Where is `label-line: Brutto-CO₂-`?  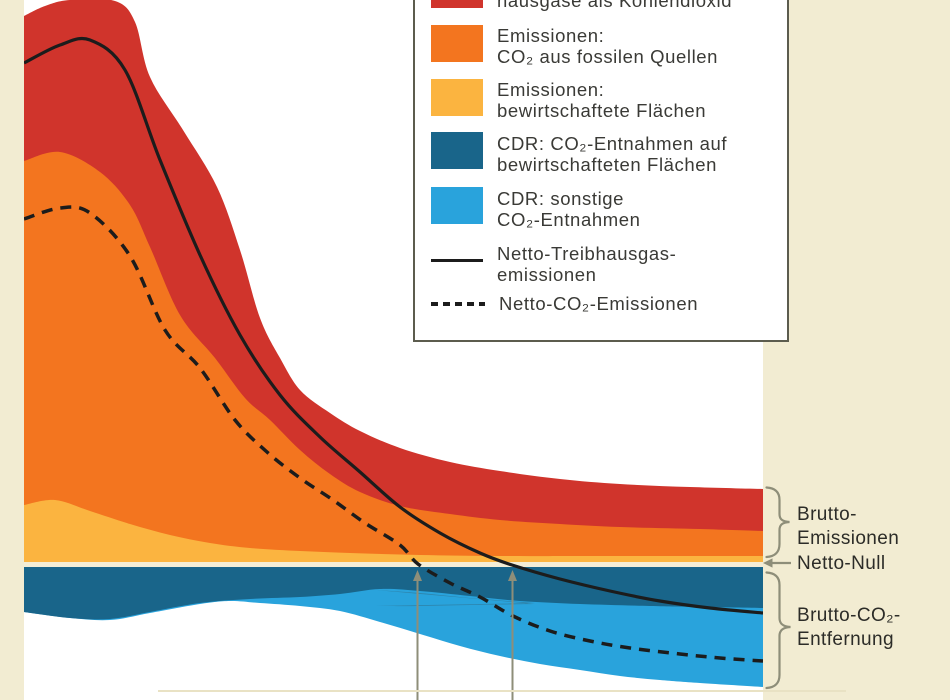 label-line: Brutto-CO₂- is located at coordinates (849, 615).